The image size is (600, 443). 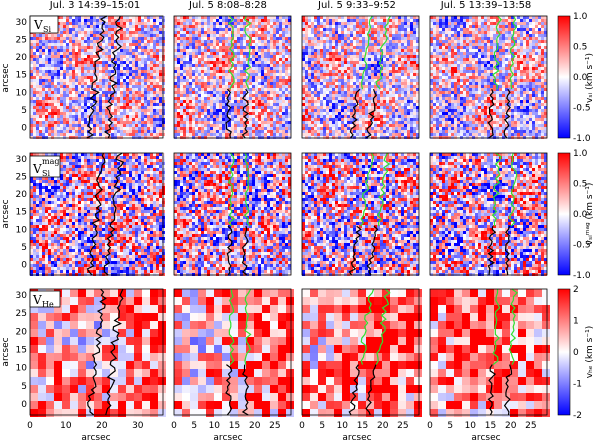 What do you see at coordinates (362, 426) in the screenshot?
I see `x-tick-c3: 15` at bounding box center [362, 426].